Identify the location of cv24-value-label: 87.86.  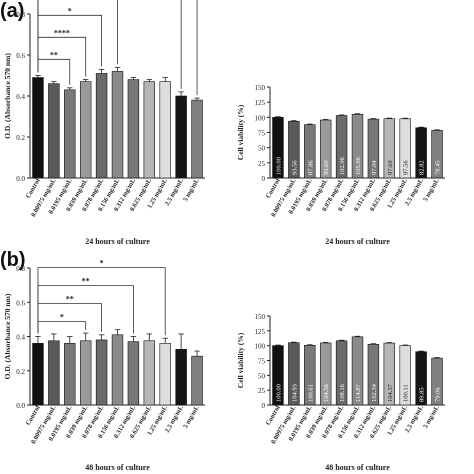
(310, 167).